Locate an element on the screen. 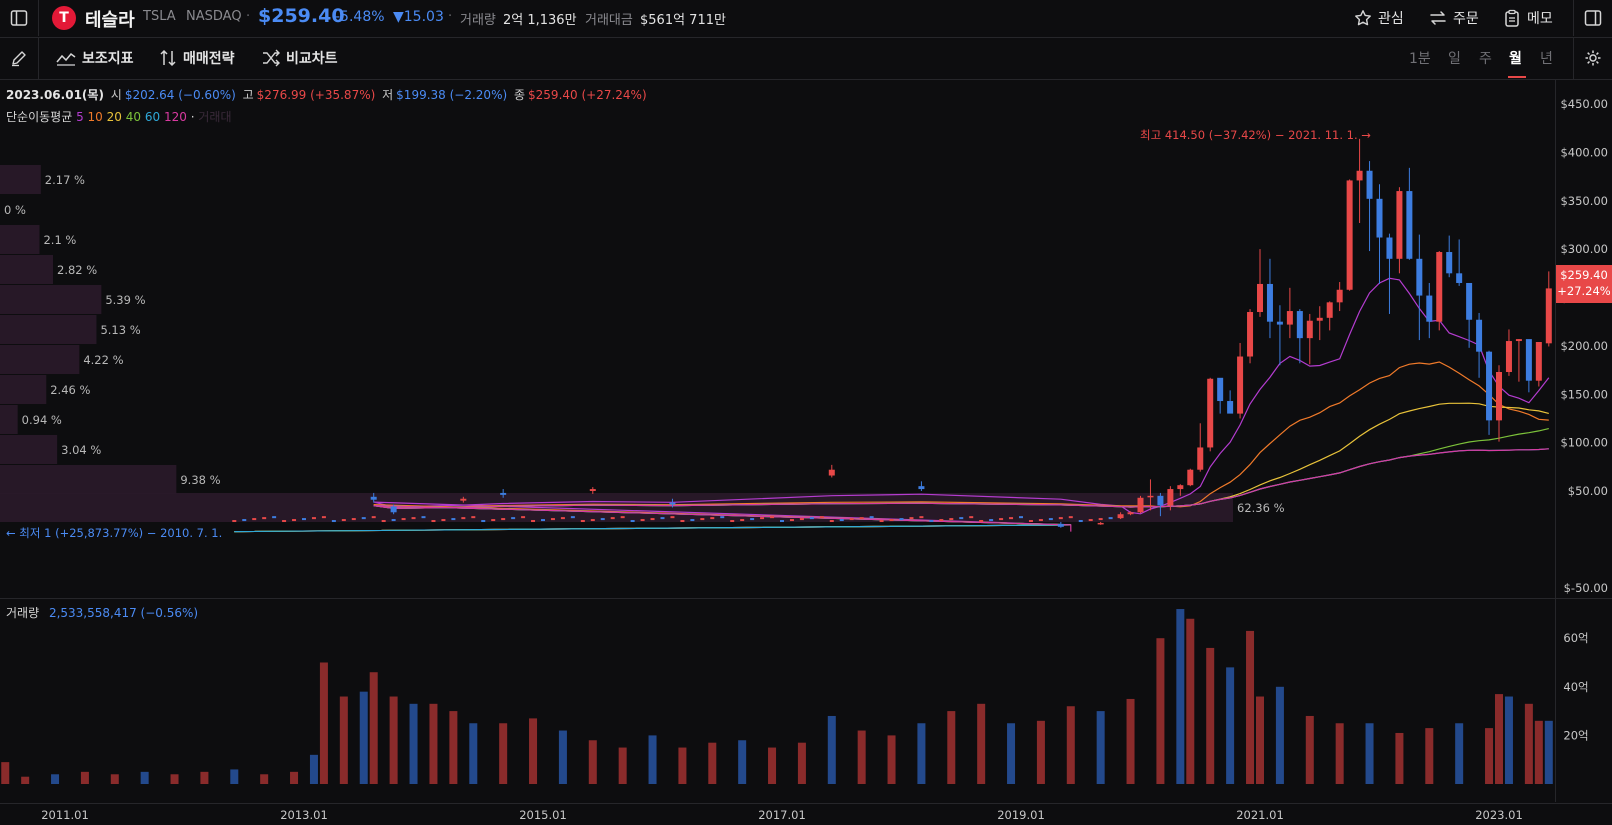 Image resolution: width=1612 pixels, height=825 pixels. candle-date: 2023.06.01(목) is located at coordinates (55, 95).